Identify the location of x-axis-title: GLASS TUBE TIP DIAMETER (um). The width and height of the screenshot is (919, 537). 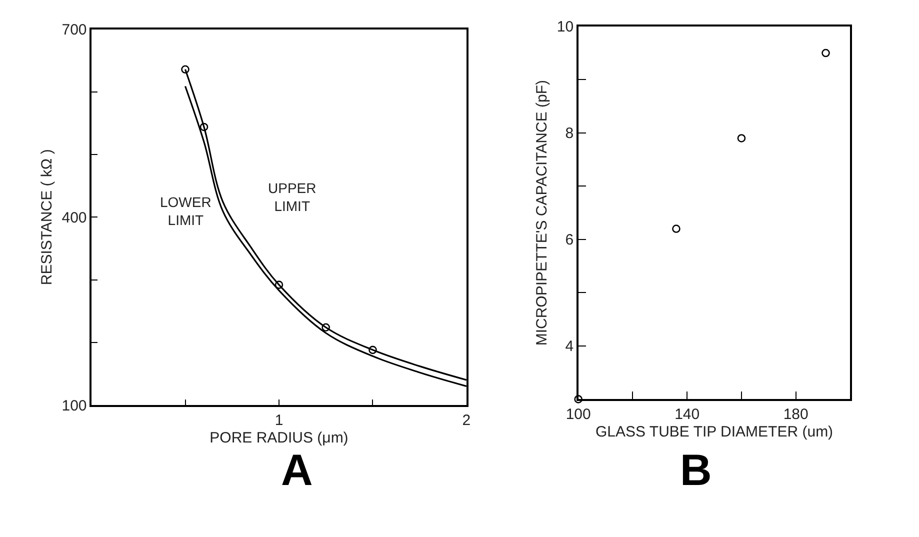
(715, 431).